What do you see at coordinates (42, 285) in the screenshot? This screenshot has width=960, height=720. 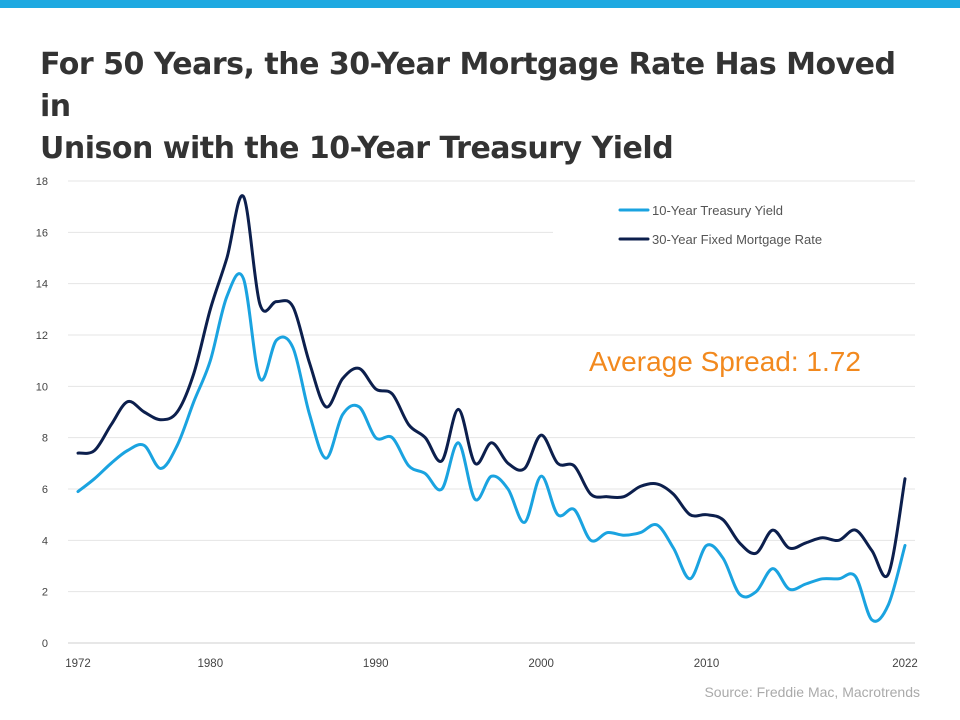 I see `y-tick-label-14: 14` at bounding box center [42, 285].